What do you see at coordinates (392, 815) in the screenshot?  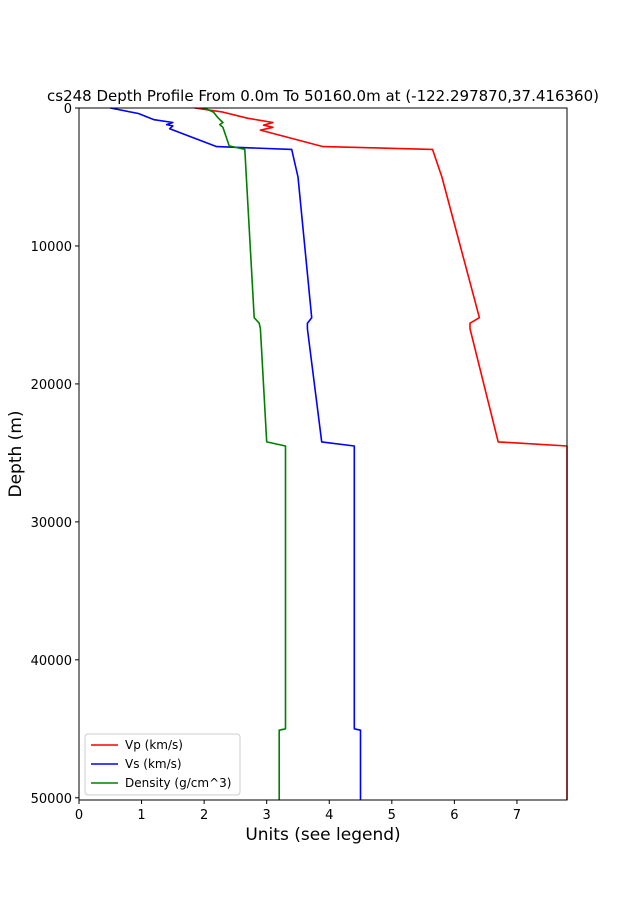 I see `x-tick-label: 5` at bounding box center [392, 815].